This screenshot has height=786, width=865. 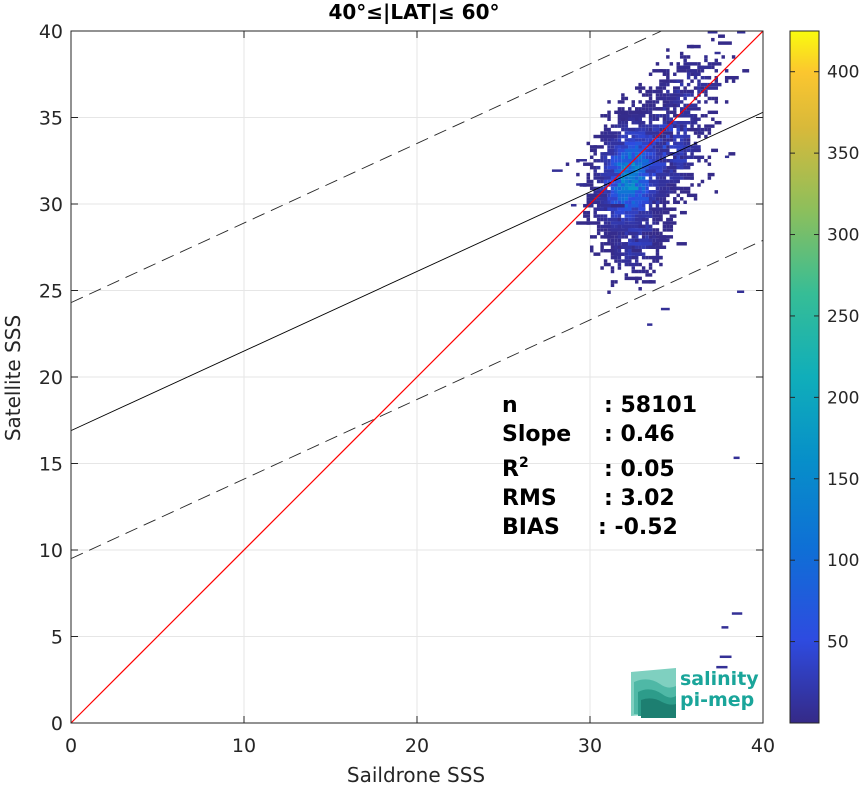 What do you see at coordinates (413, 12) in the screenshot?
I see `chart-title: 40°≤|LAT|≤ 60°` at bounding box center [413, 12].